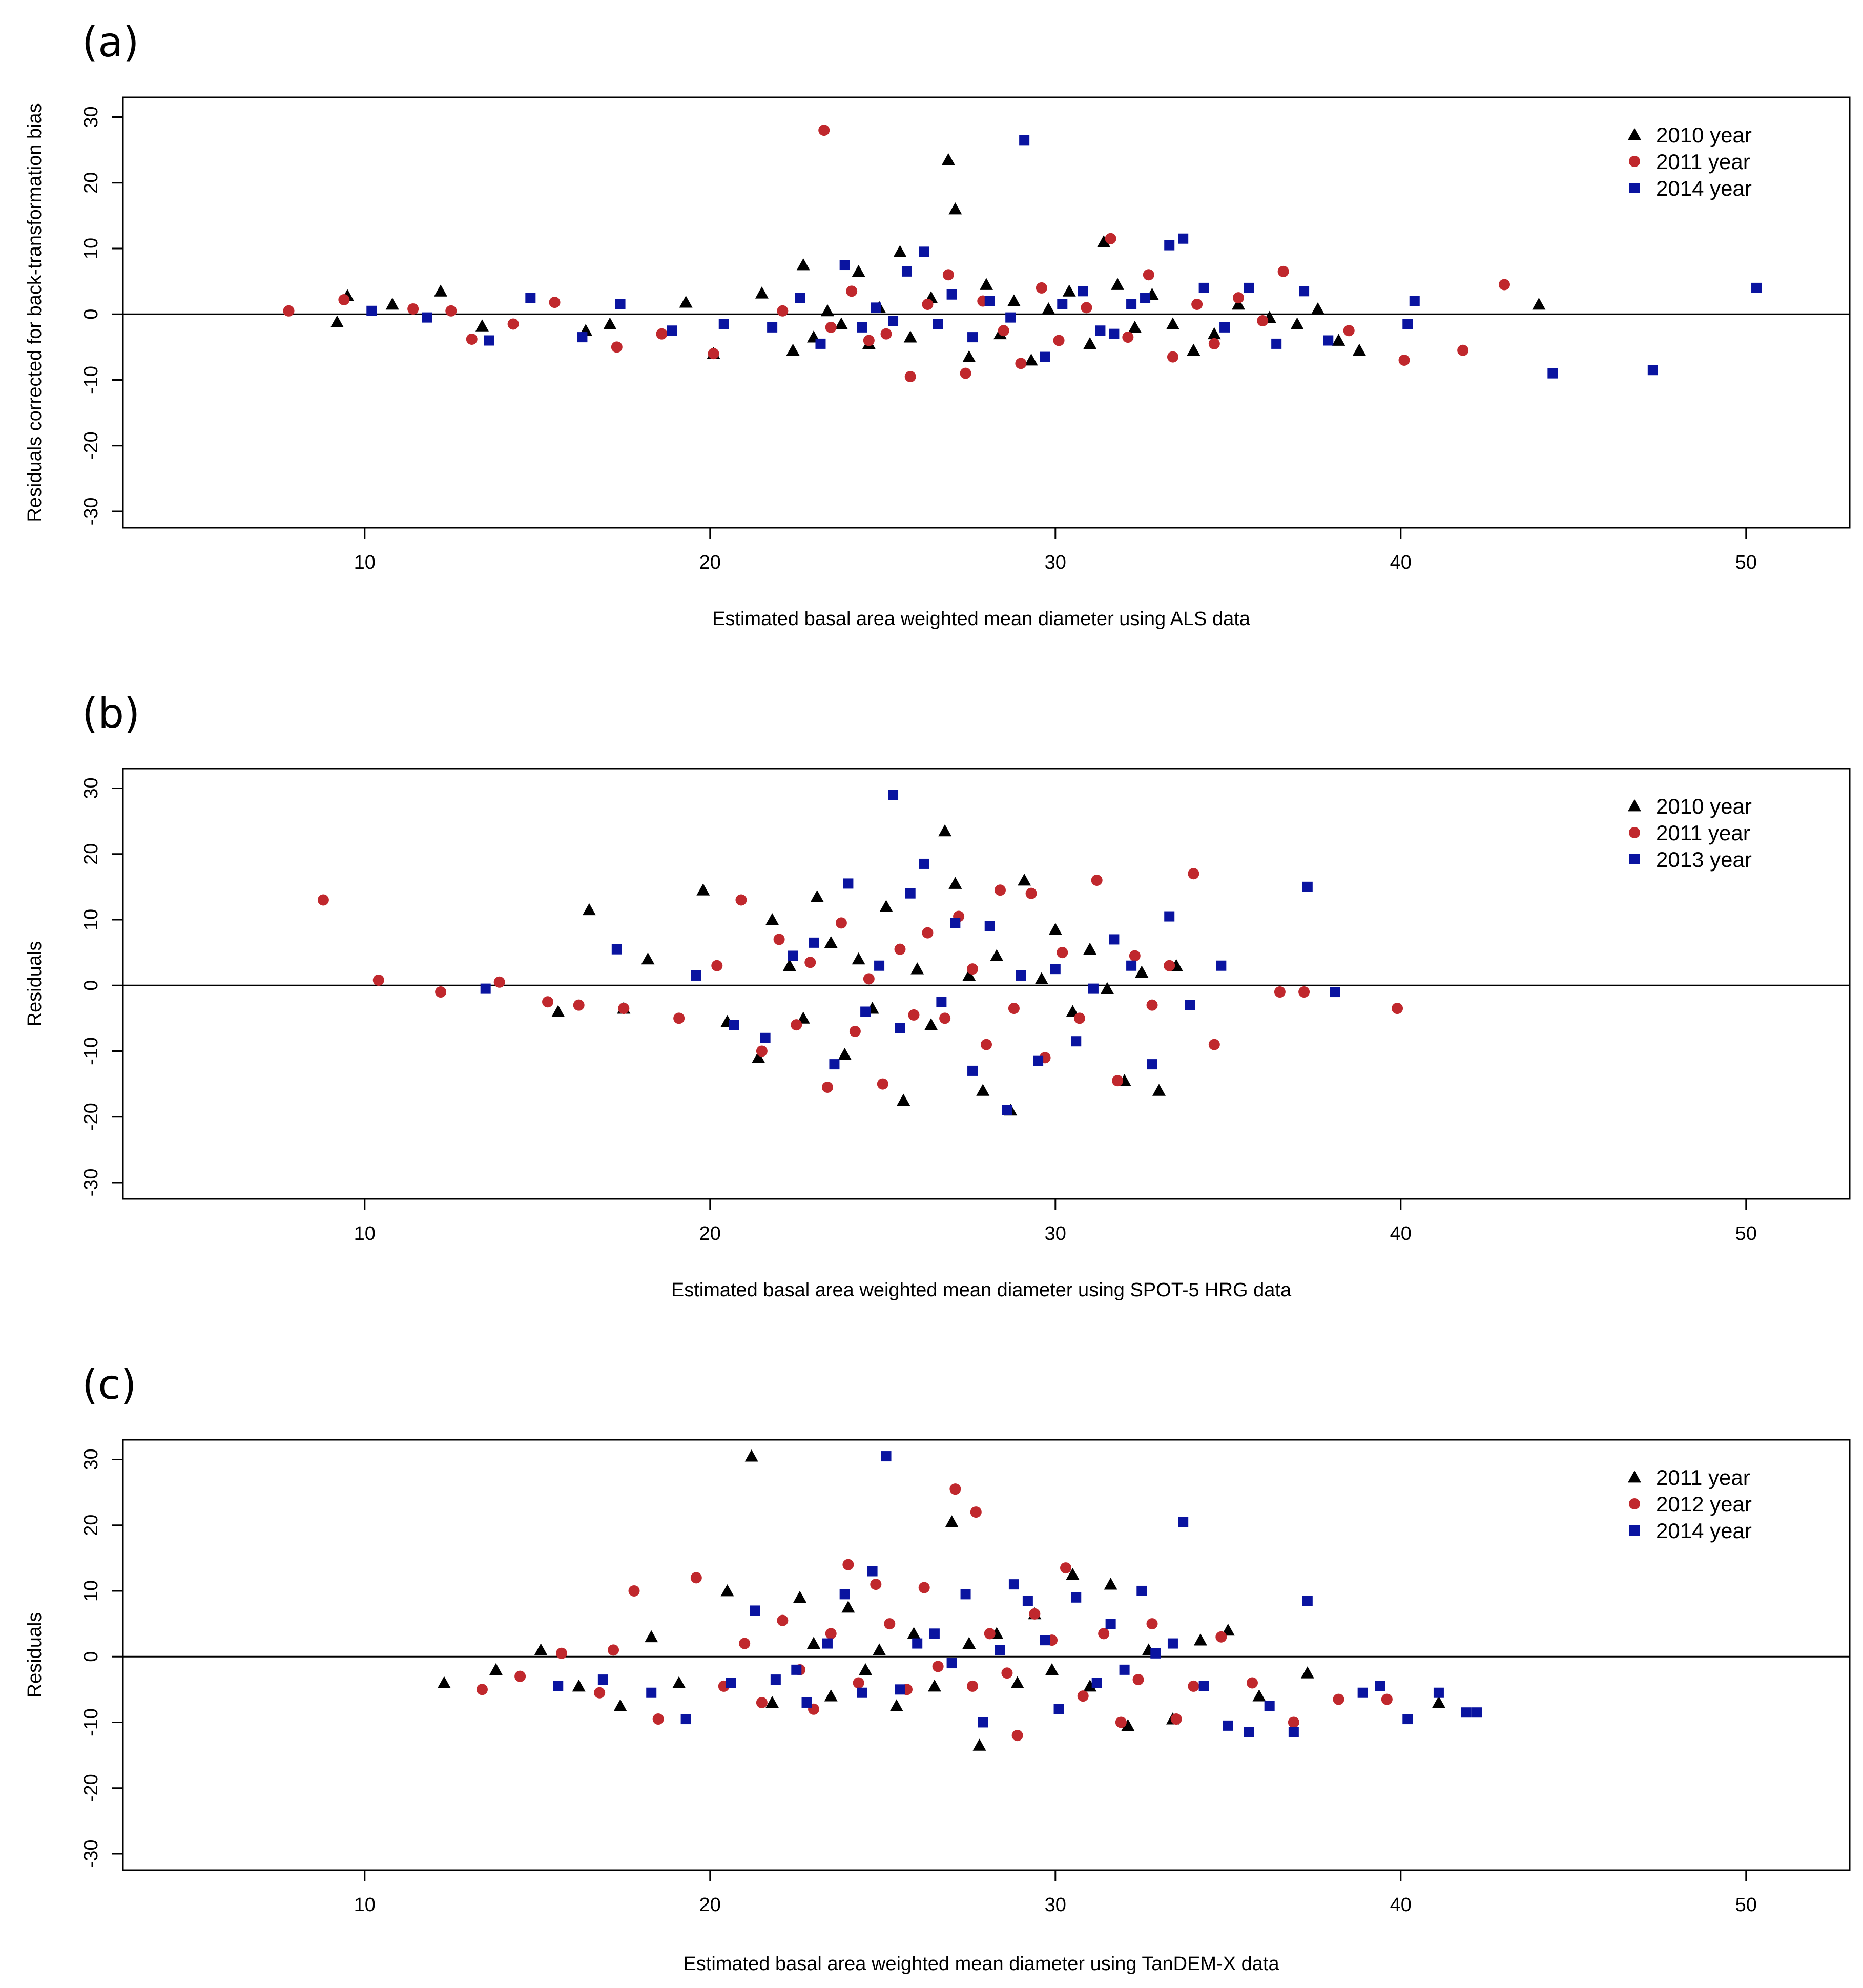 Image resolution: width=1863 pixels, height=1988 pixels. Describe the element at coordinates (91, 919) in the screenshot. I see `y-tick-label-b-10: 10` at that location.